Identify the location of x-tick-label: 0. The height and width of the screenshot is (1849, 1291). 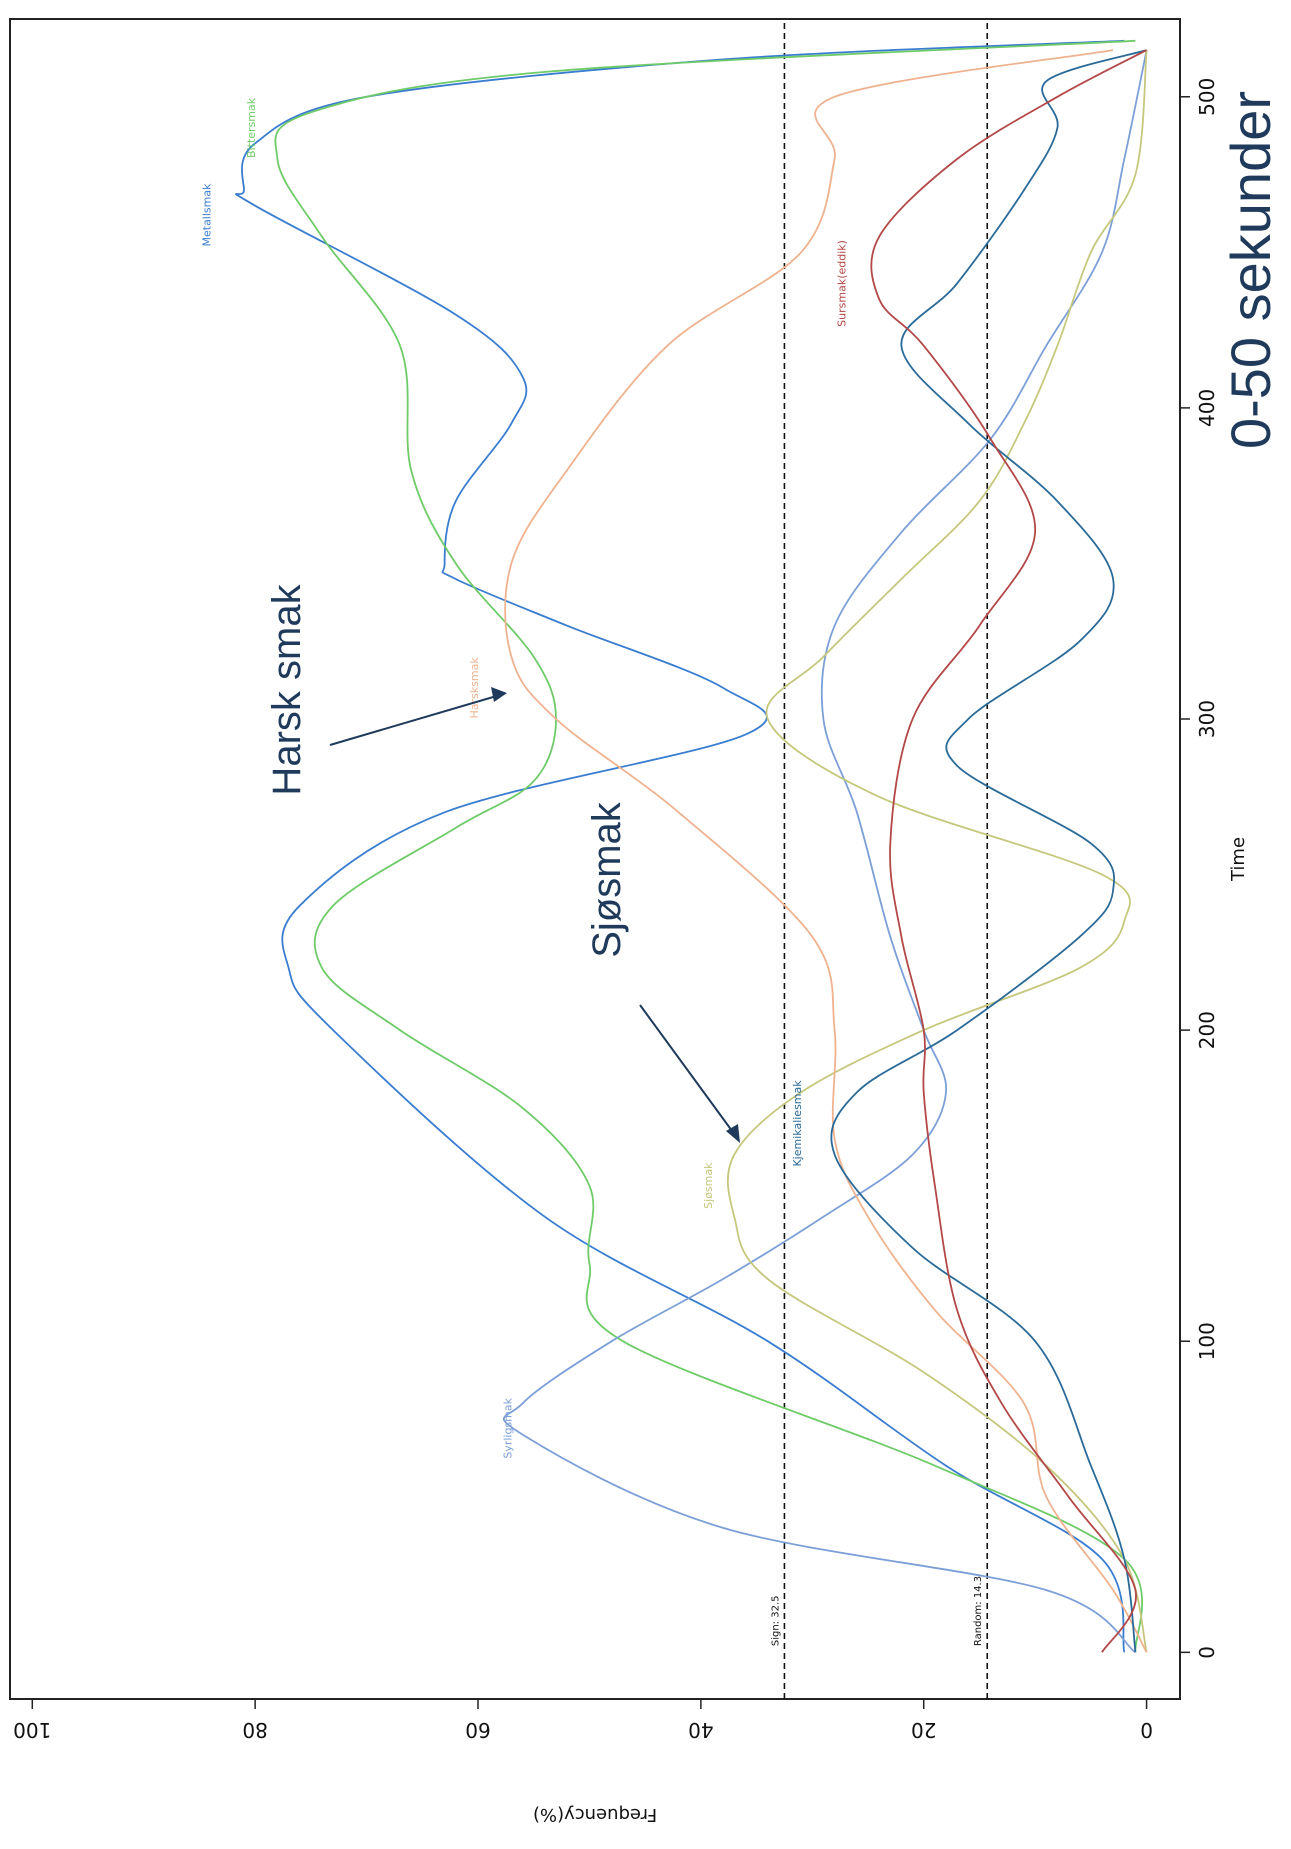
(1207, 1652).